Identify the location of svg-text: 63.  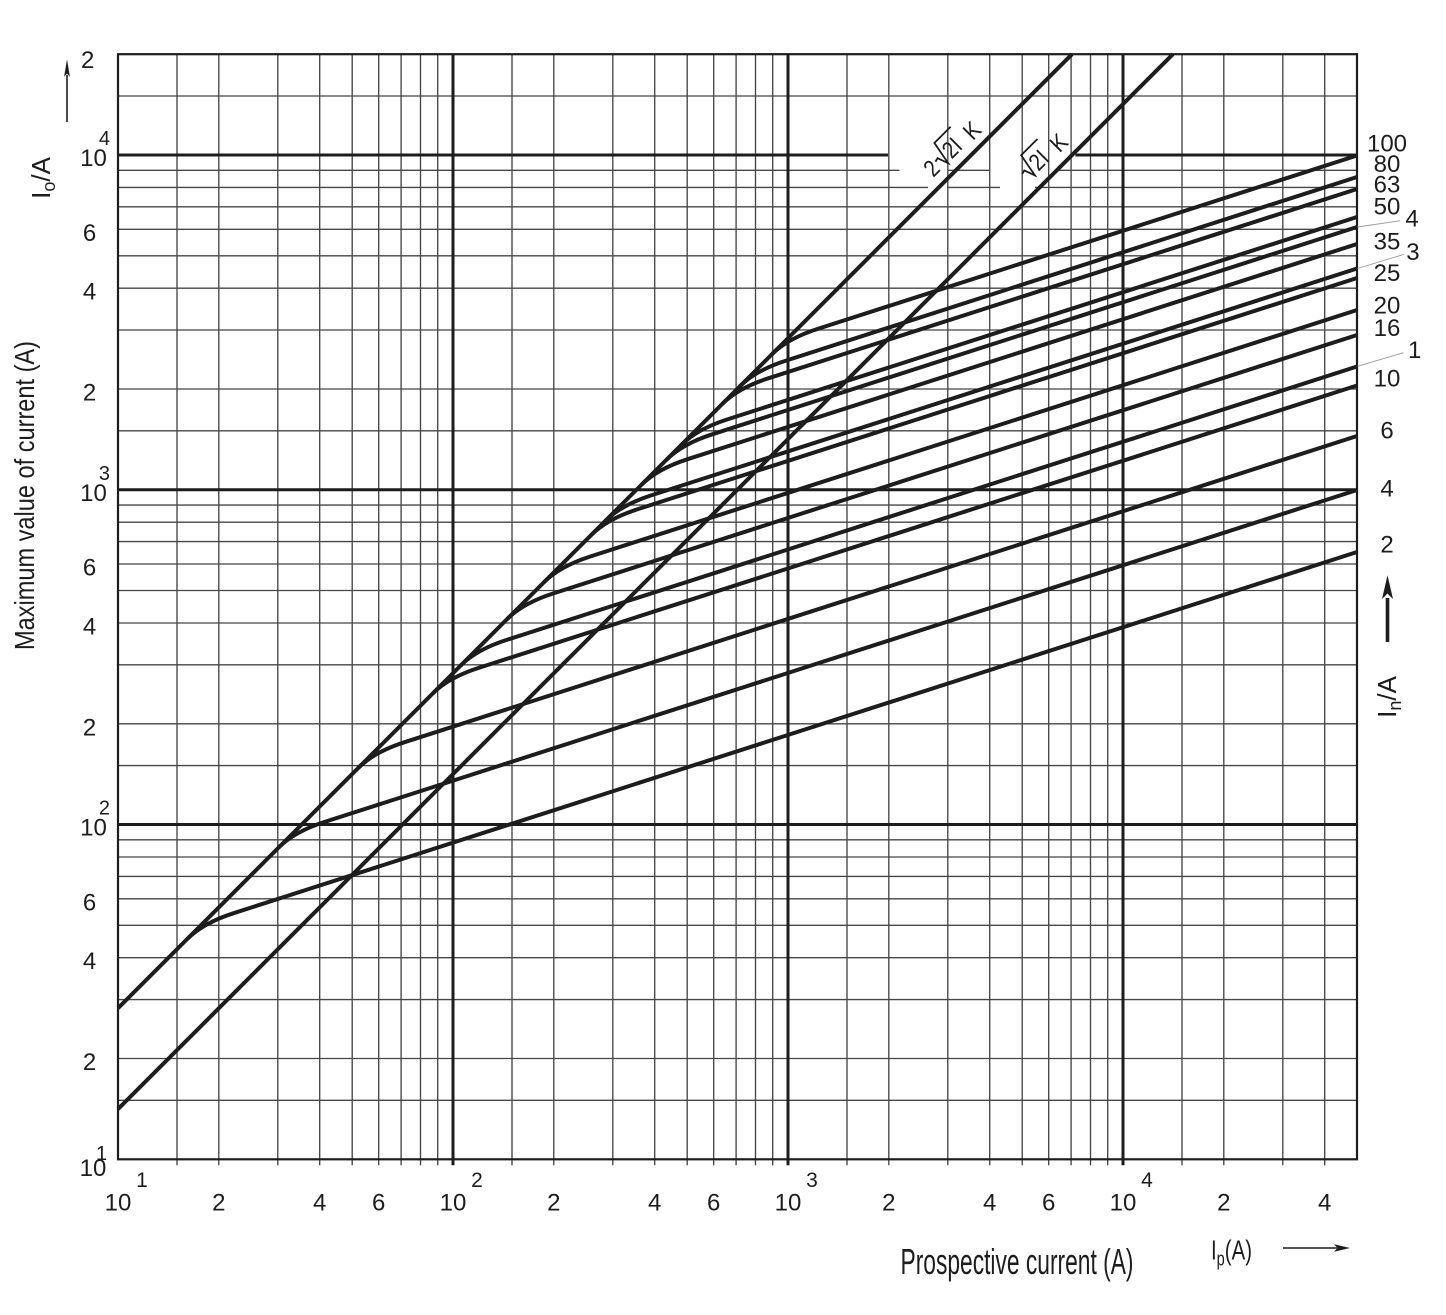
(1387, 185).